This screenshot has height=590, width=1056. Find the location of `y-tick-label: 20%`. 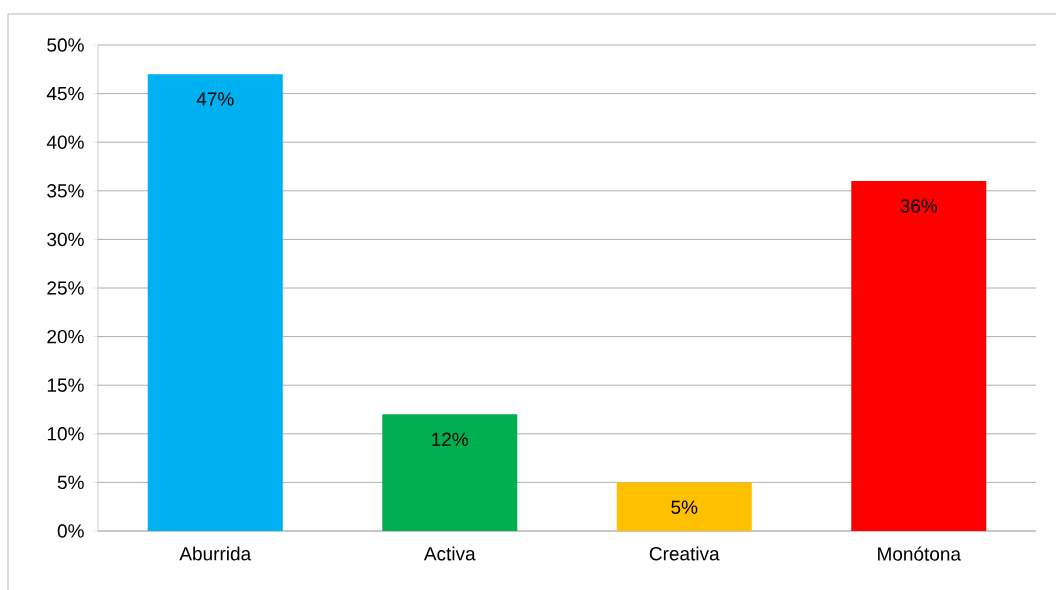

y-tick-label: 20% is located at coordinates (65, 336).